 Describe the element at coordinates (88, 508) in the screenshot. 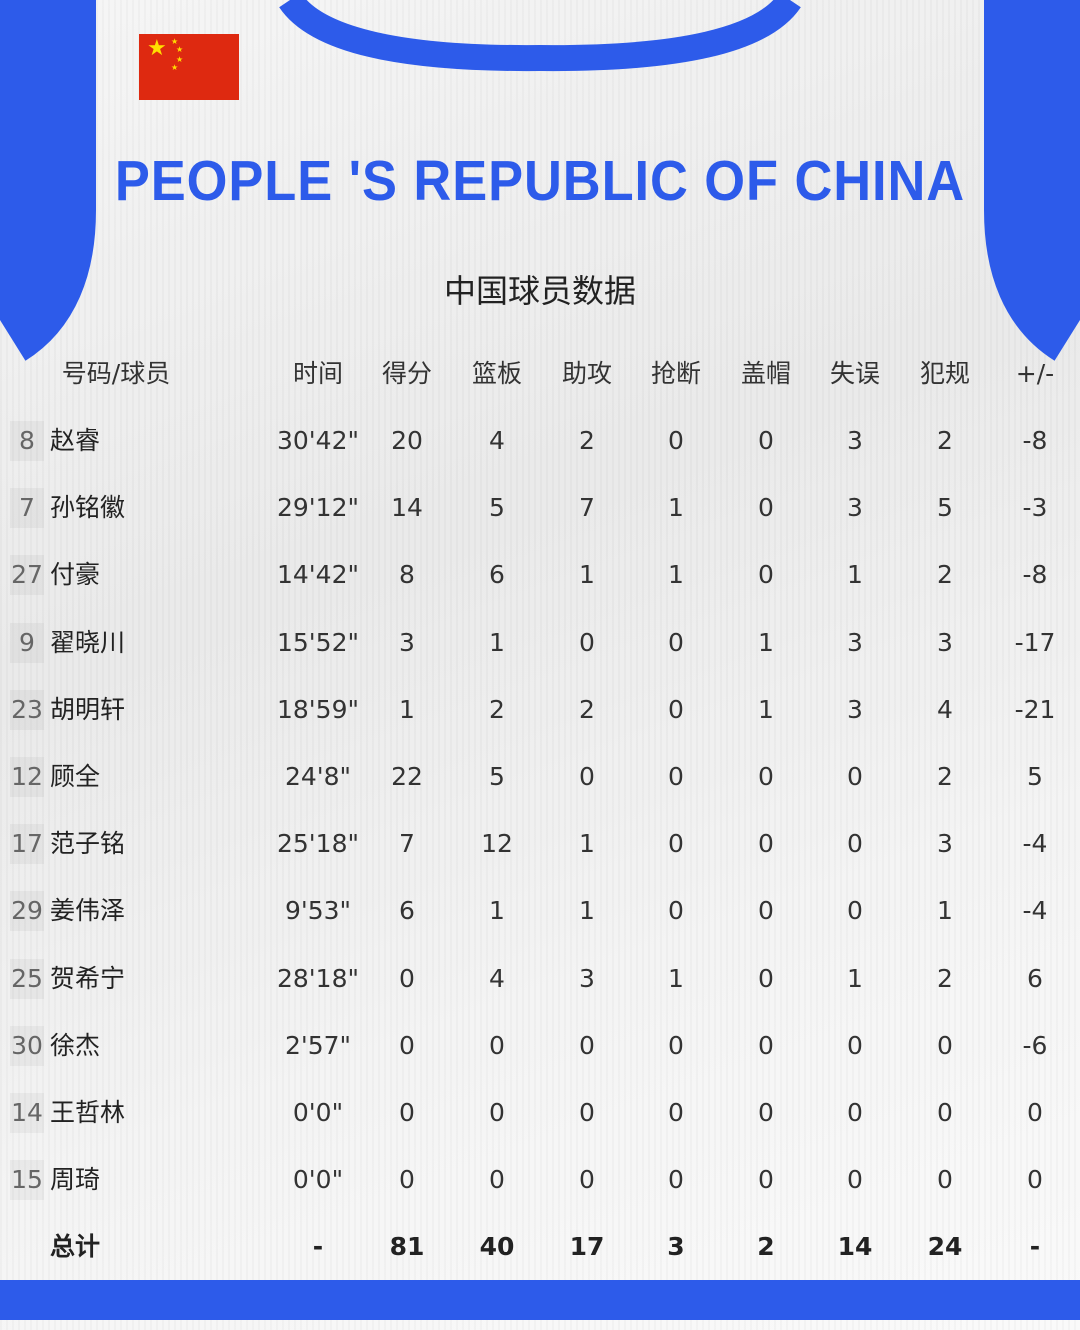

I see `player-name: 孙铭徽` at that location.